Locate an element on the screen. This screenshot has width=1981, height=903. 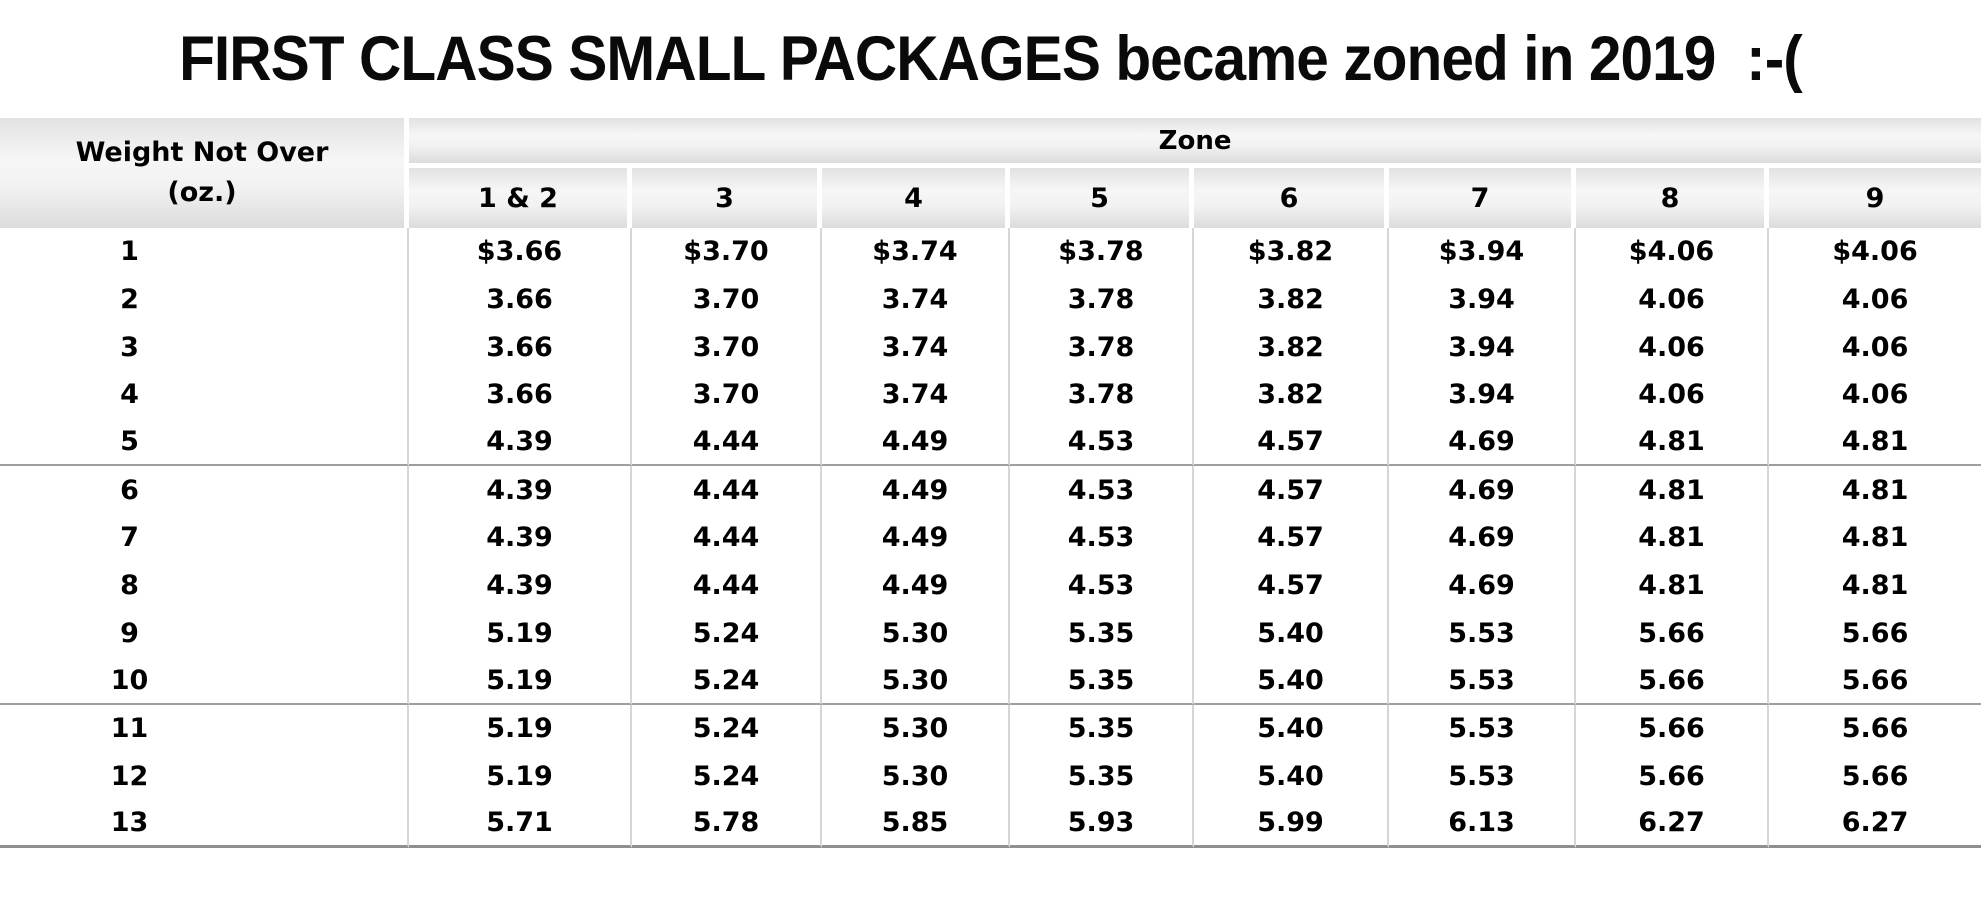
zone-group-header: Zone is located at coordinates (1195, 143).